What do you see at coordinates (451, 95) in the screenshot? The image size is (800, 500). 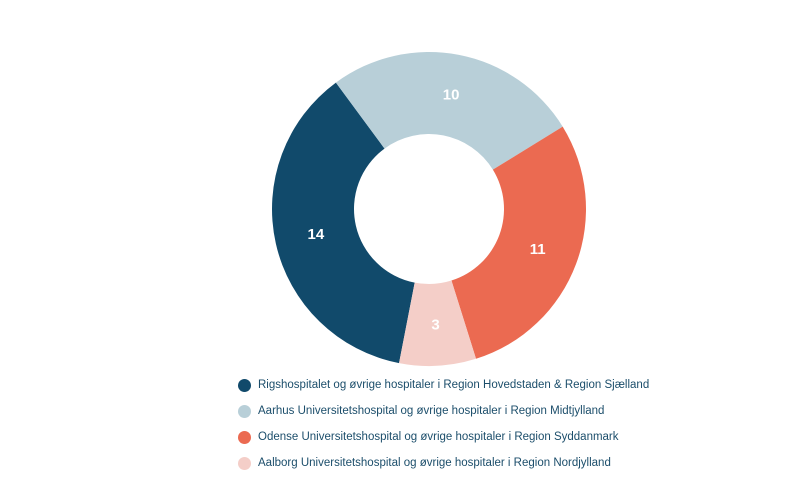 I see `segment-value-label: 10` at bounding box center [451, 95].